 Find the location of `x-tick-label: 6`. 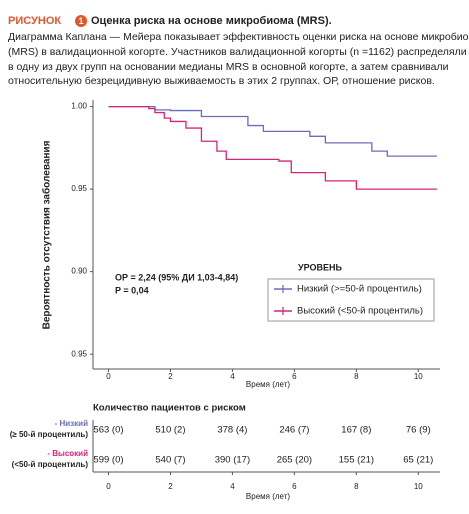

x-tick-label: 6 is located at coordinates (294, 376).